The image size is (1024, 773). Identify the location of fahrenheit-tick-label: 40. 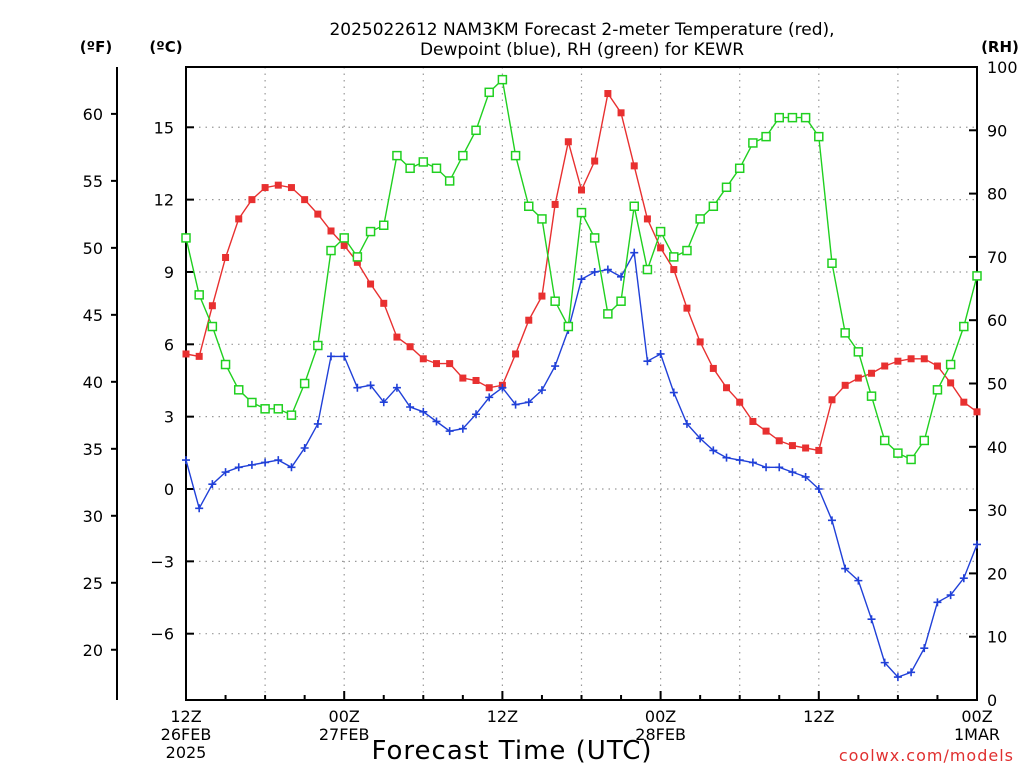
(93, 382).